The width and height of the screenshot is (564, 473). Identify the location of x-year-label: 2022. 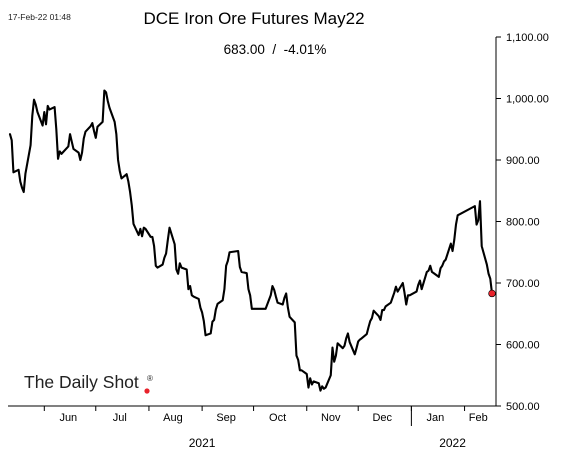
(452, 443).